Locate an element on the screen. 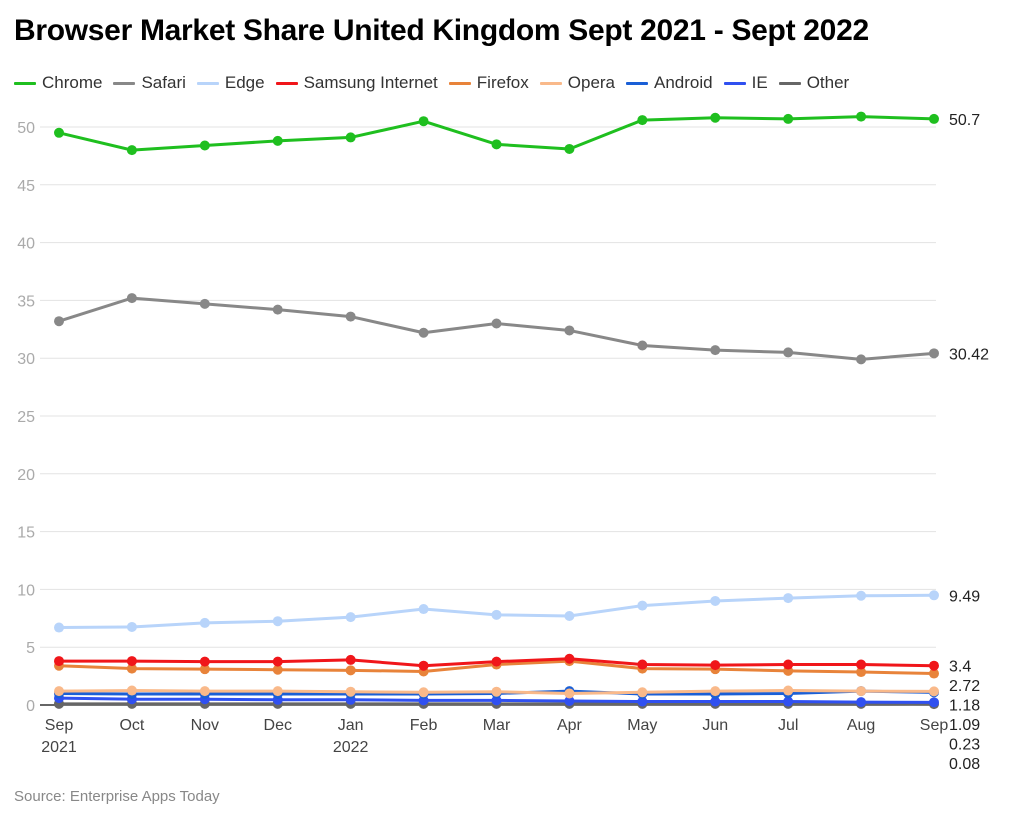  x-tick-label: Jun is located at coordinates (715, 725).